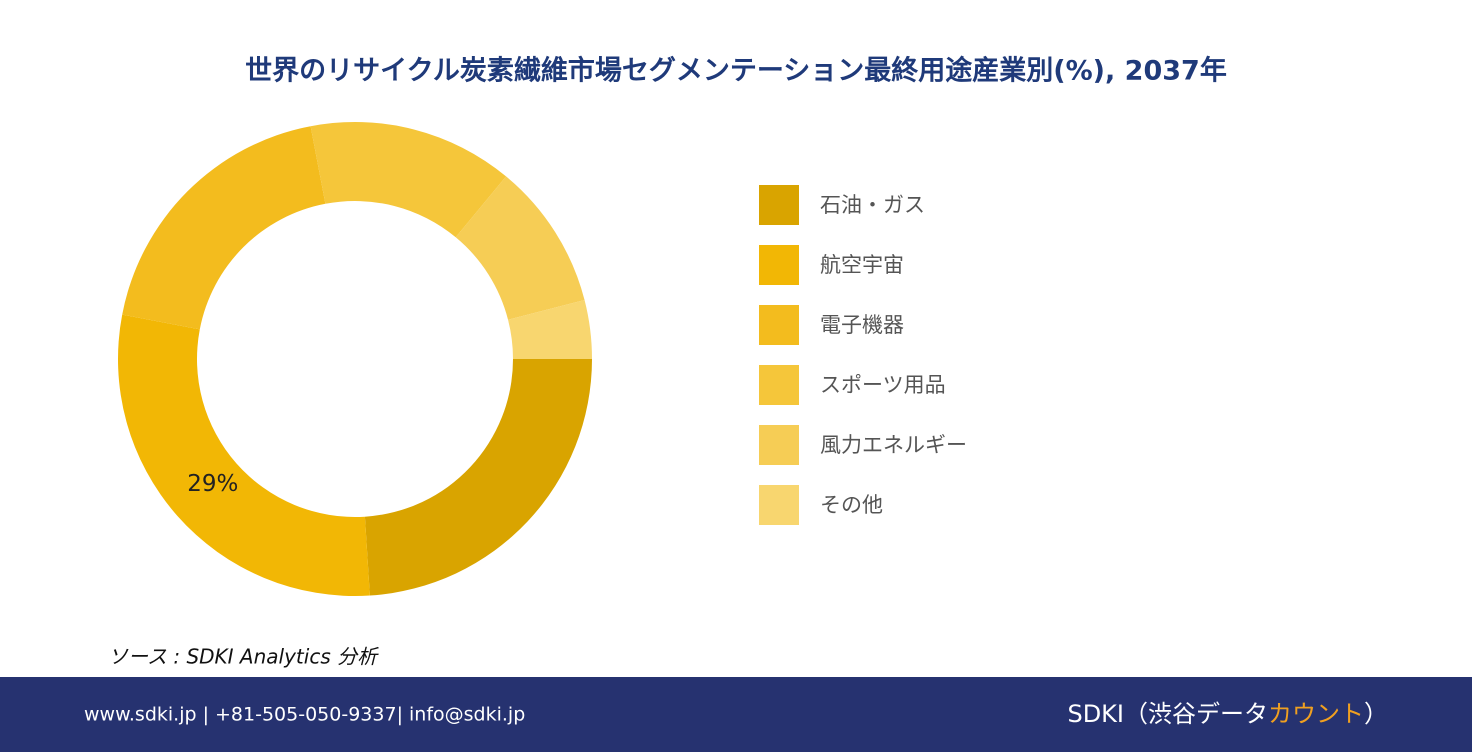 The width and height of the screenshot is (1472, 752). I want to click on legend-label: 電子機器, so click(862, 325).